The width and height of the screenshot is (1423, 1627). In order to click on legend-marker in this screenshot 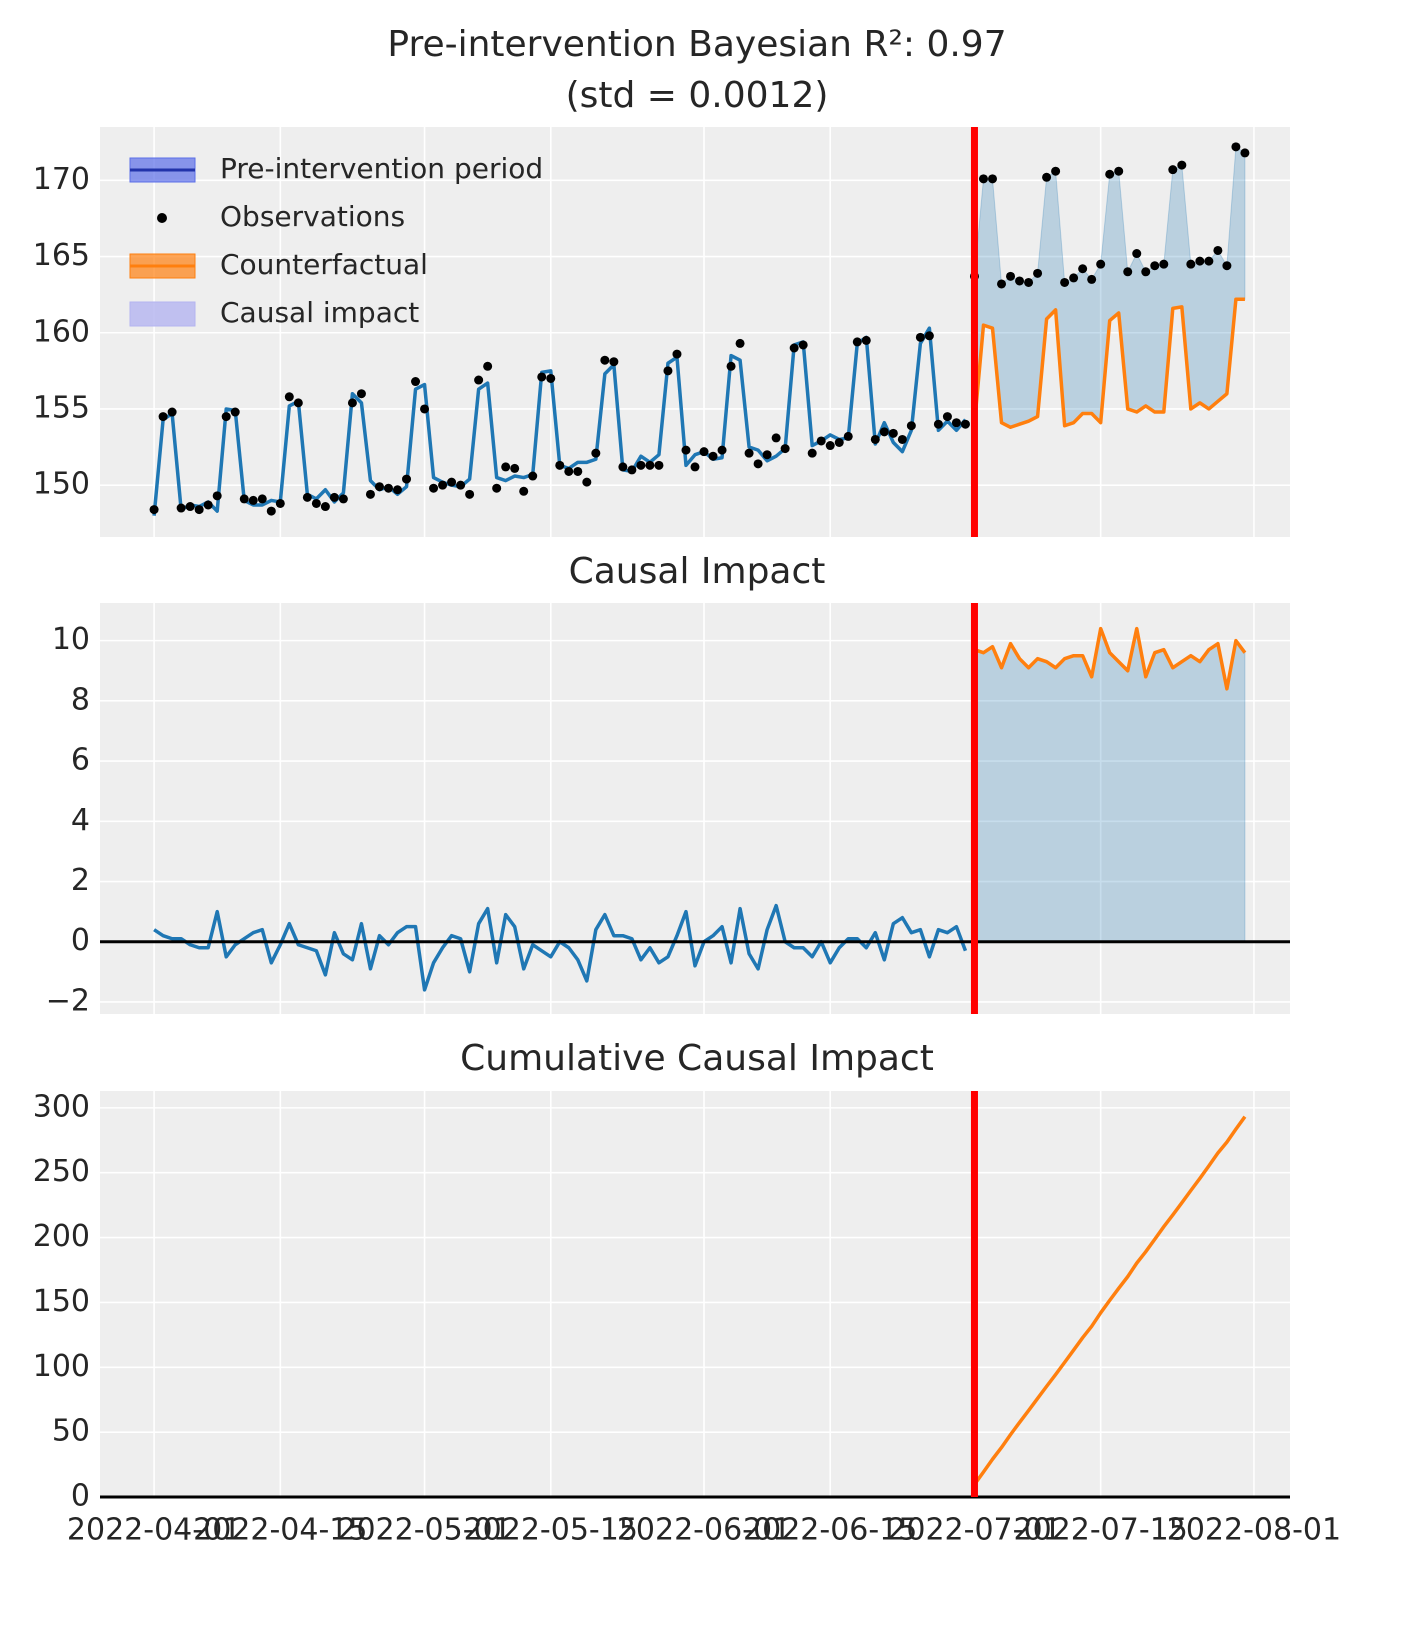, I will do `click(162, 218)`.